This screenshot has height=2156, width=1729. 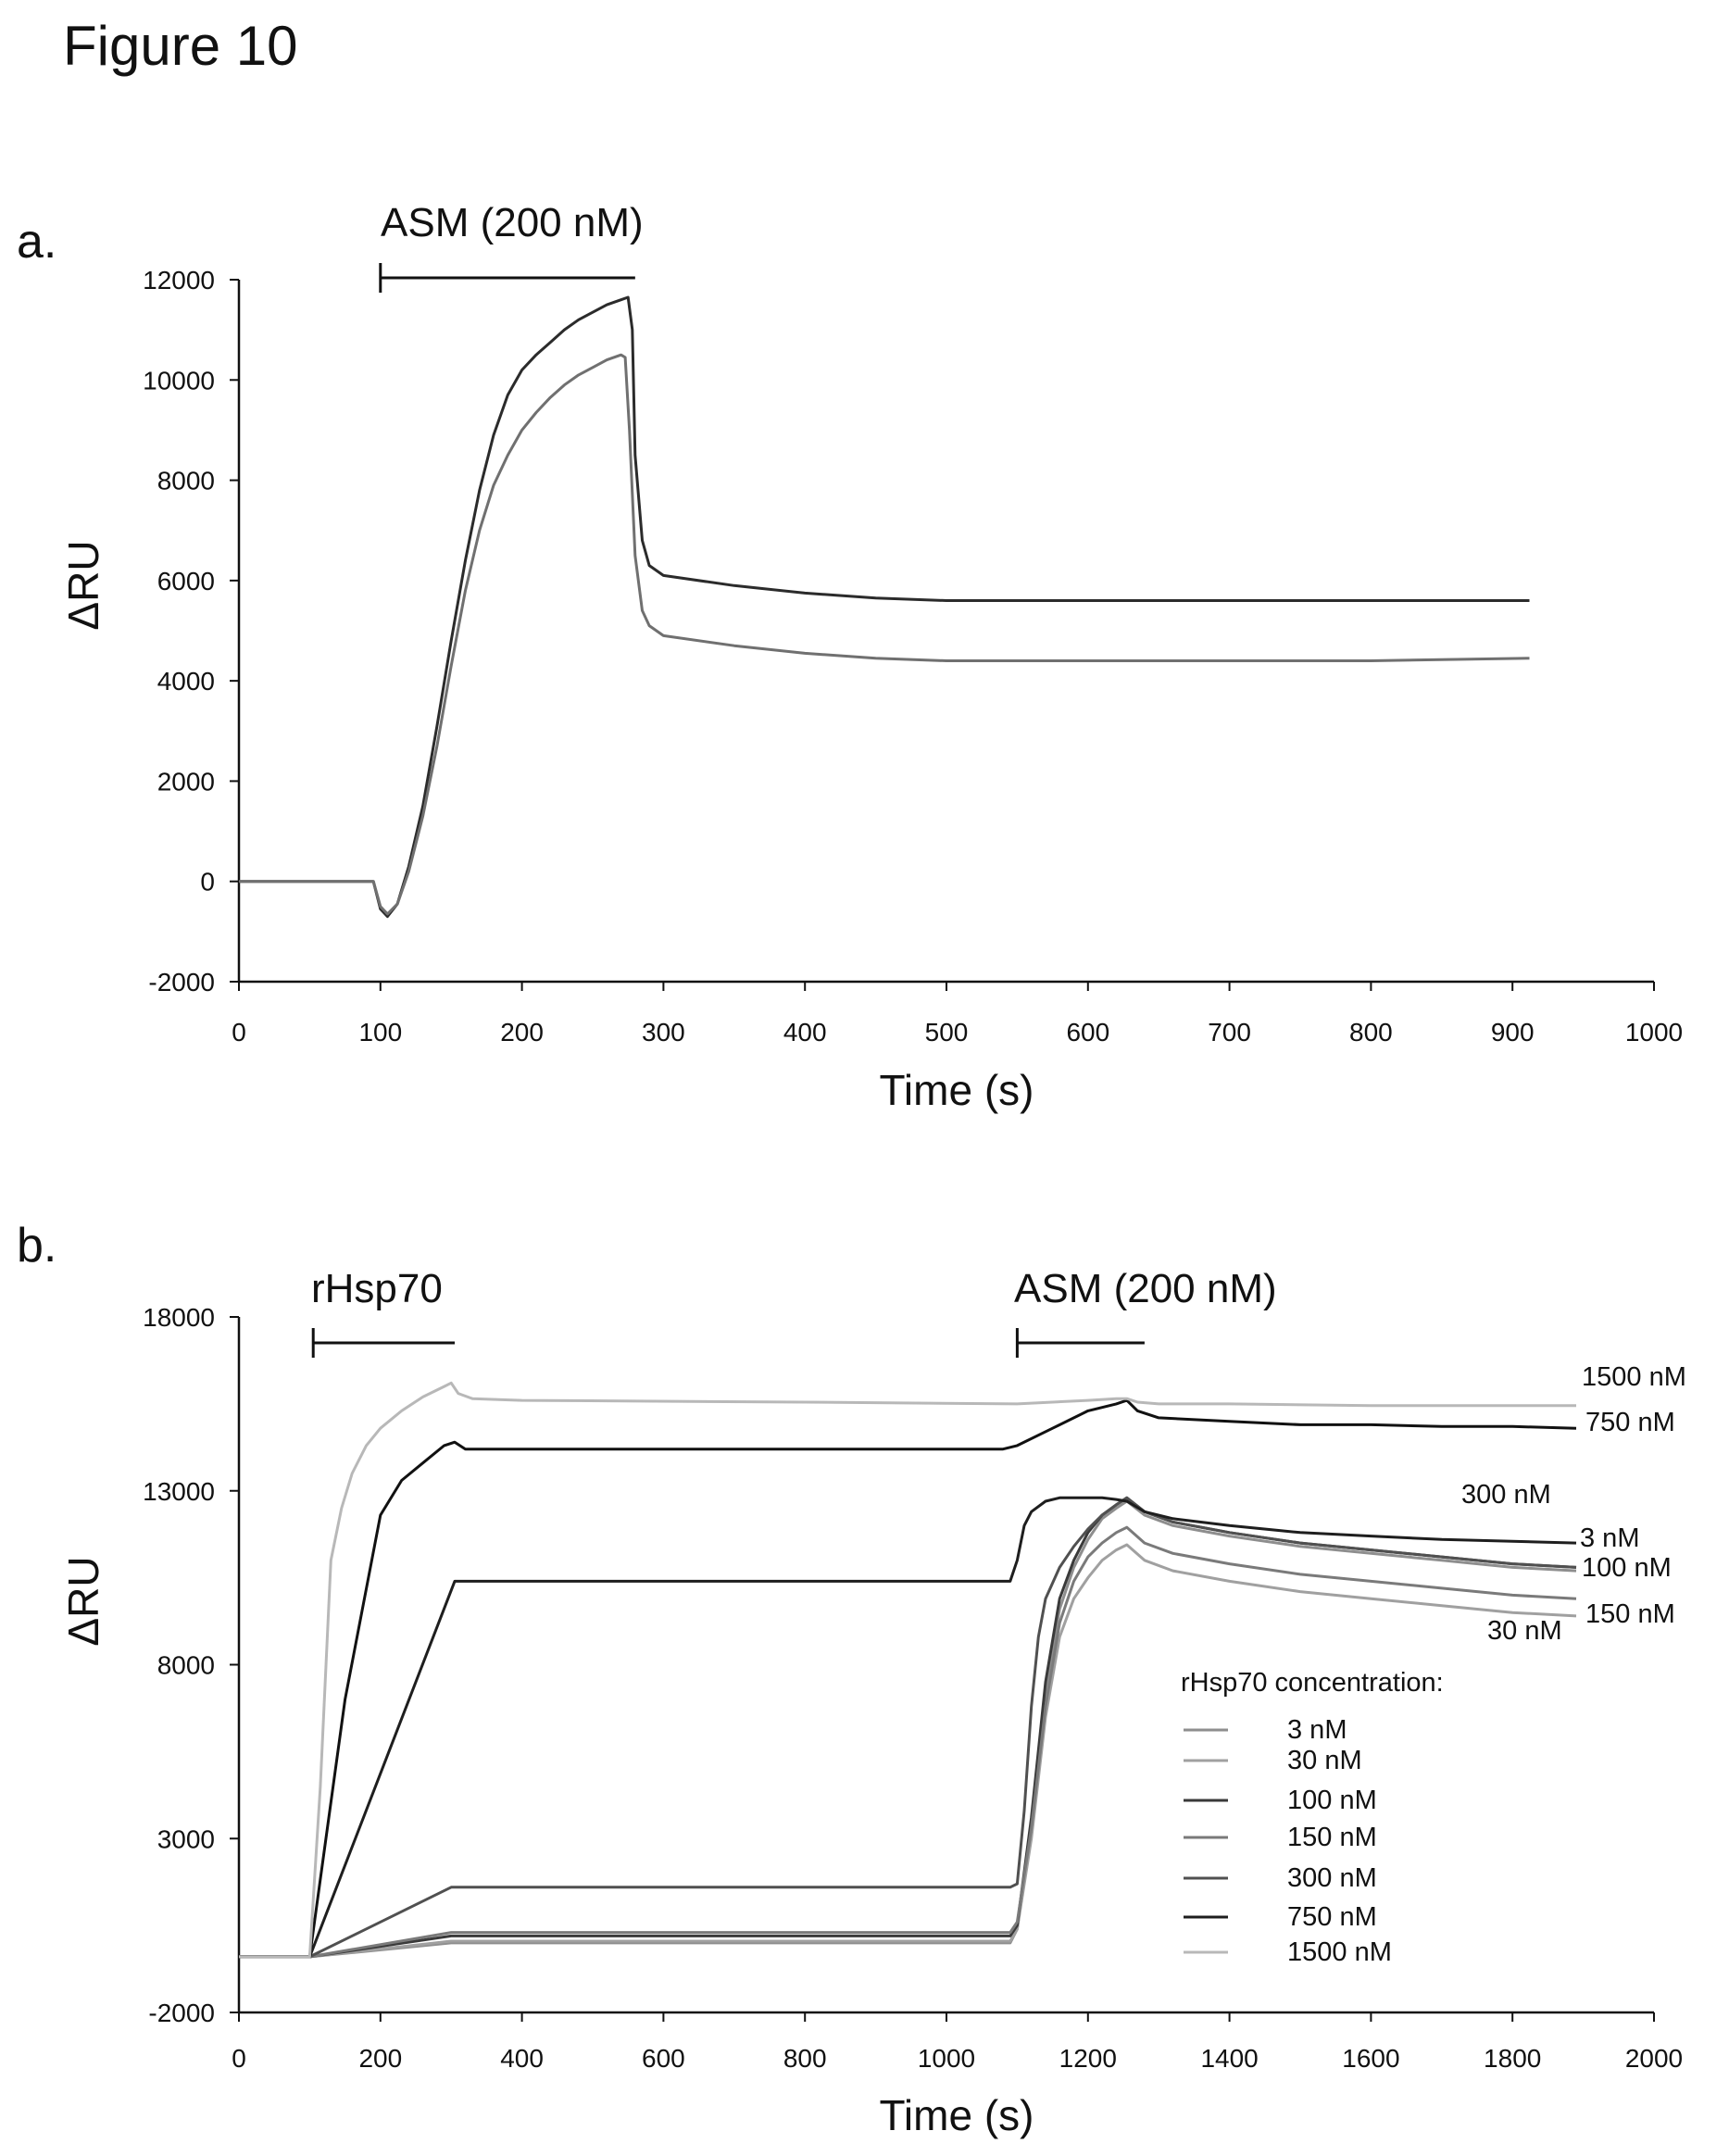 What do you see at coordinates (1229, 1032) in the screenshot?
I see `x-tick-label: 700` at bounding box center [1229, 1032].